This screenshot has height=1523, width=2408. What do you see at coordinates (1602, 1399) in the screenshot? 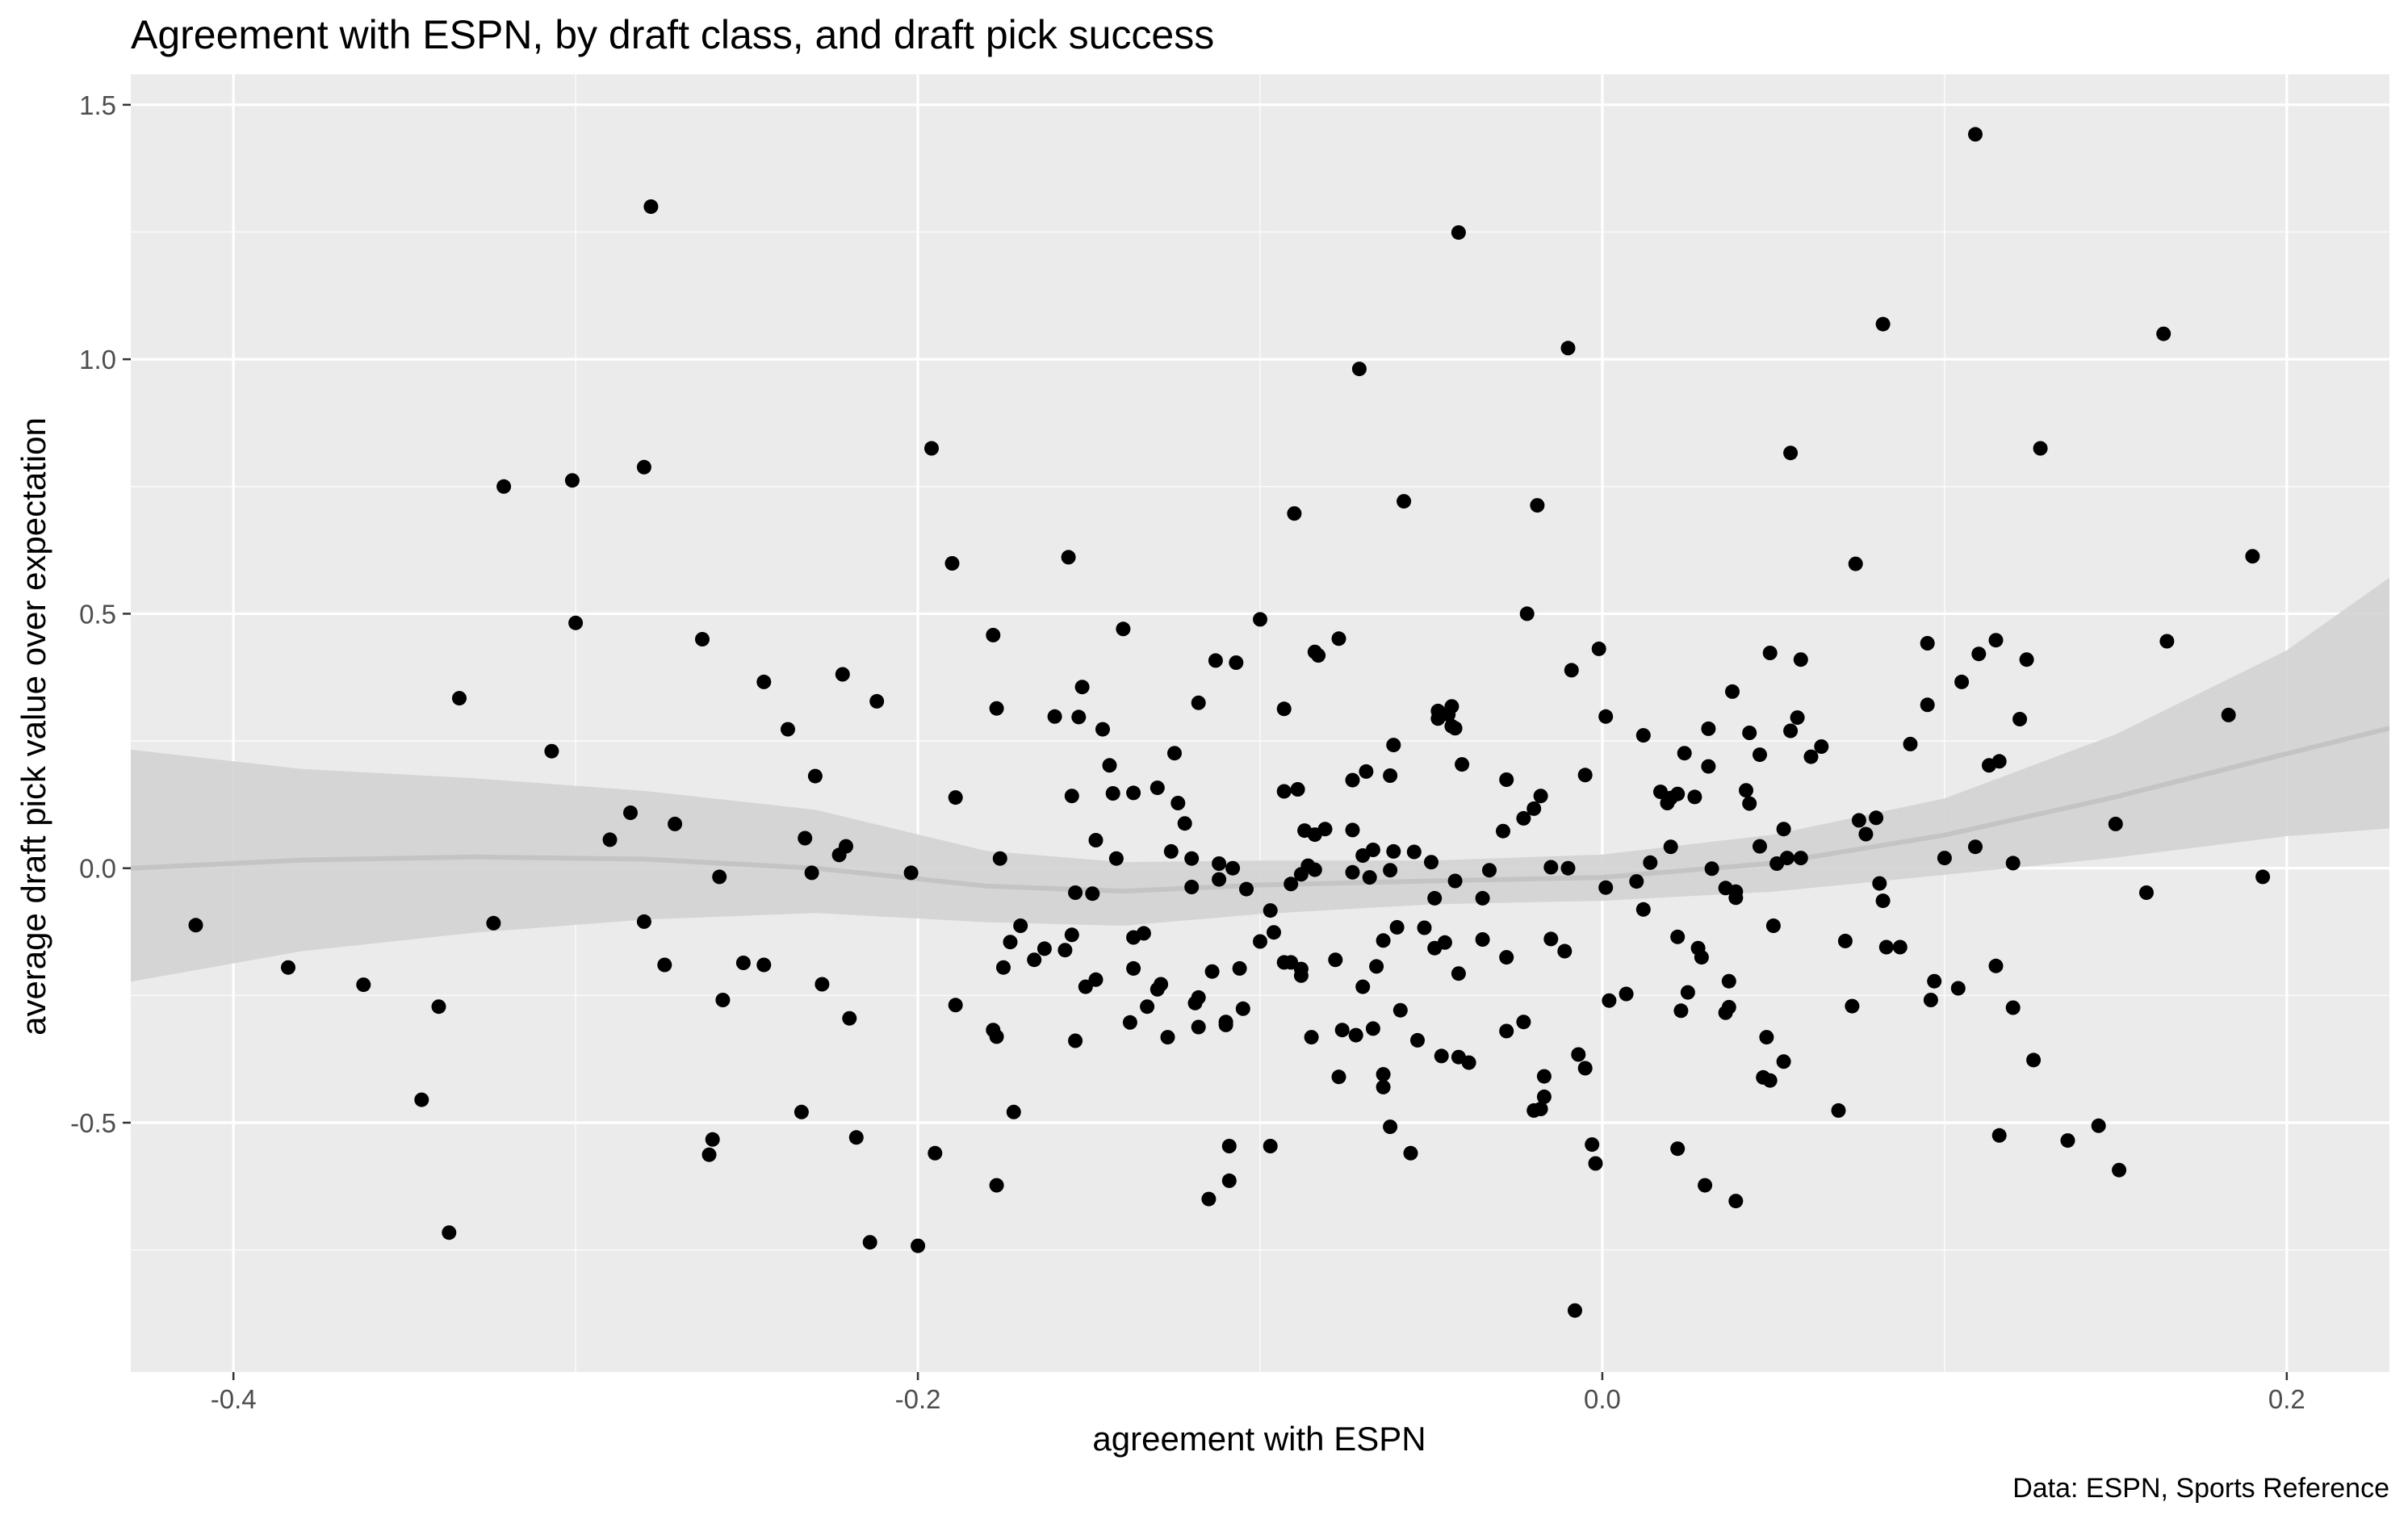
I see `x-tick-label: 0.0` at bounding box center [1602, 1399].